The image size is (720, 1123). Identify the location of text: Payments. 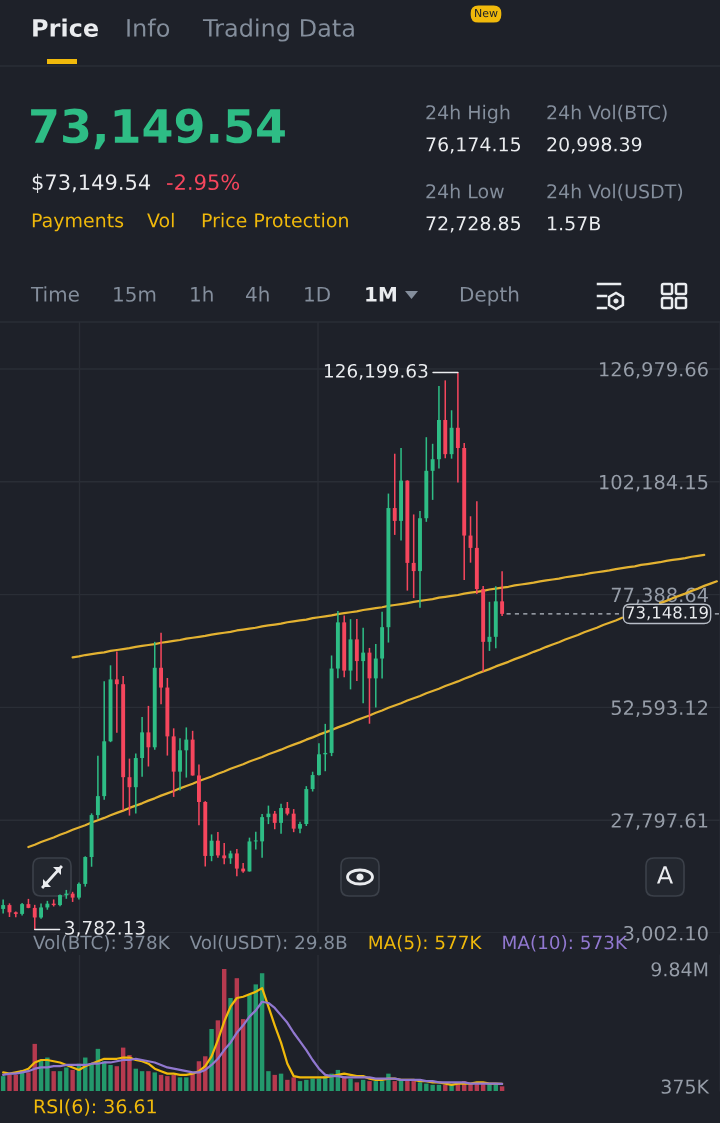
(78, 222).